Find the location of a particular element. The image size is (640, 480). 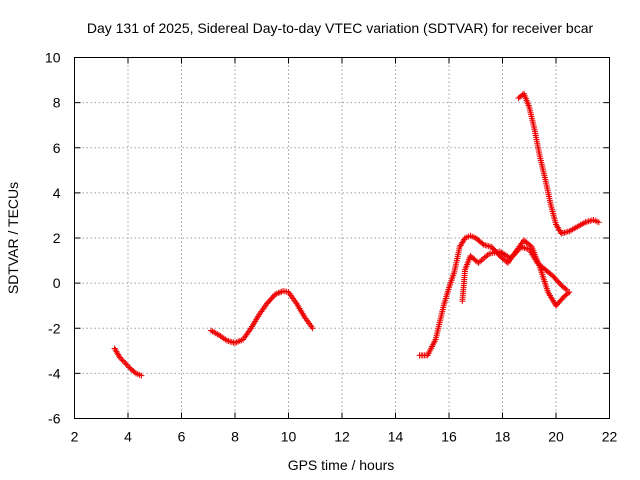

y-tick-labels: -6 -4 -2 0 2 4 6 8 10 is located at coordinates (53, 238).